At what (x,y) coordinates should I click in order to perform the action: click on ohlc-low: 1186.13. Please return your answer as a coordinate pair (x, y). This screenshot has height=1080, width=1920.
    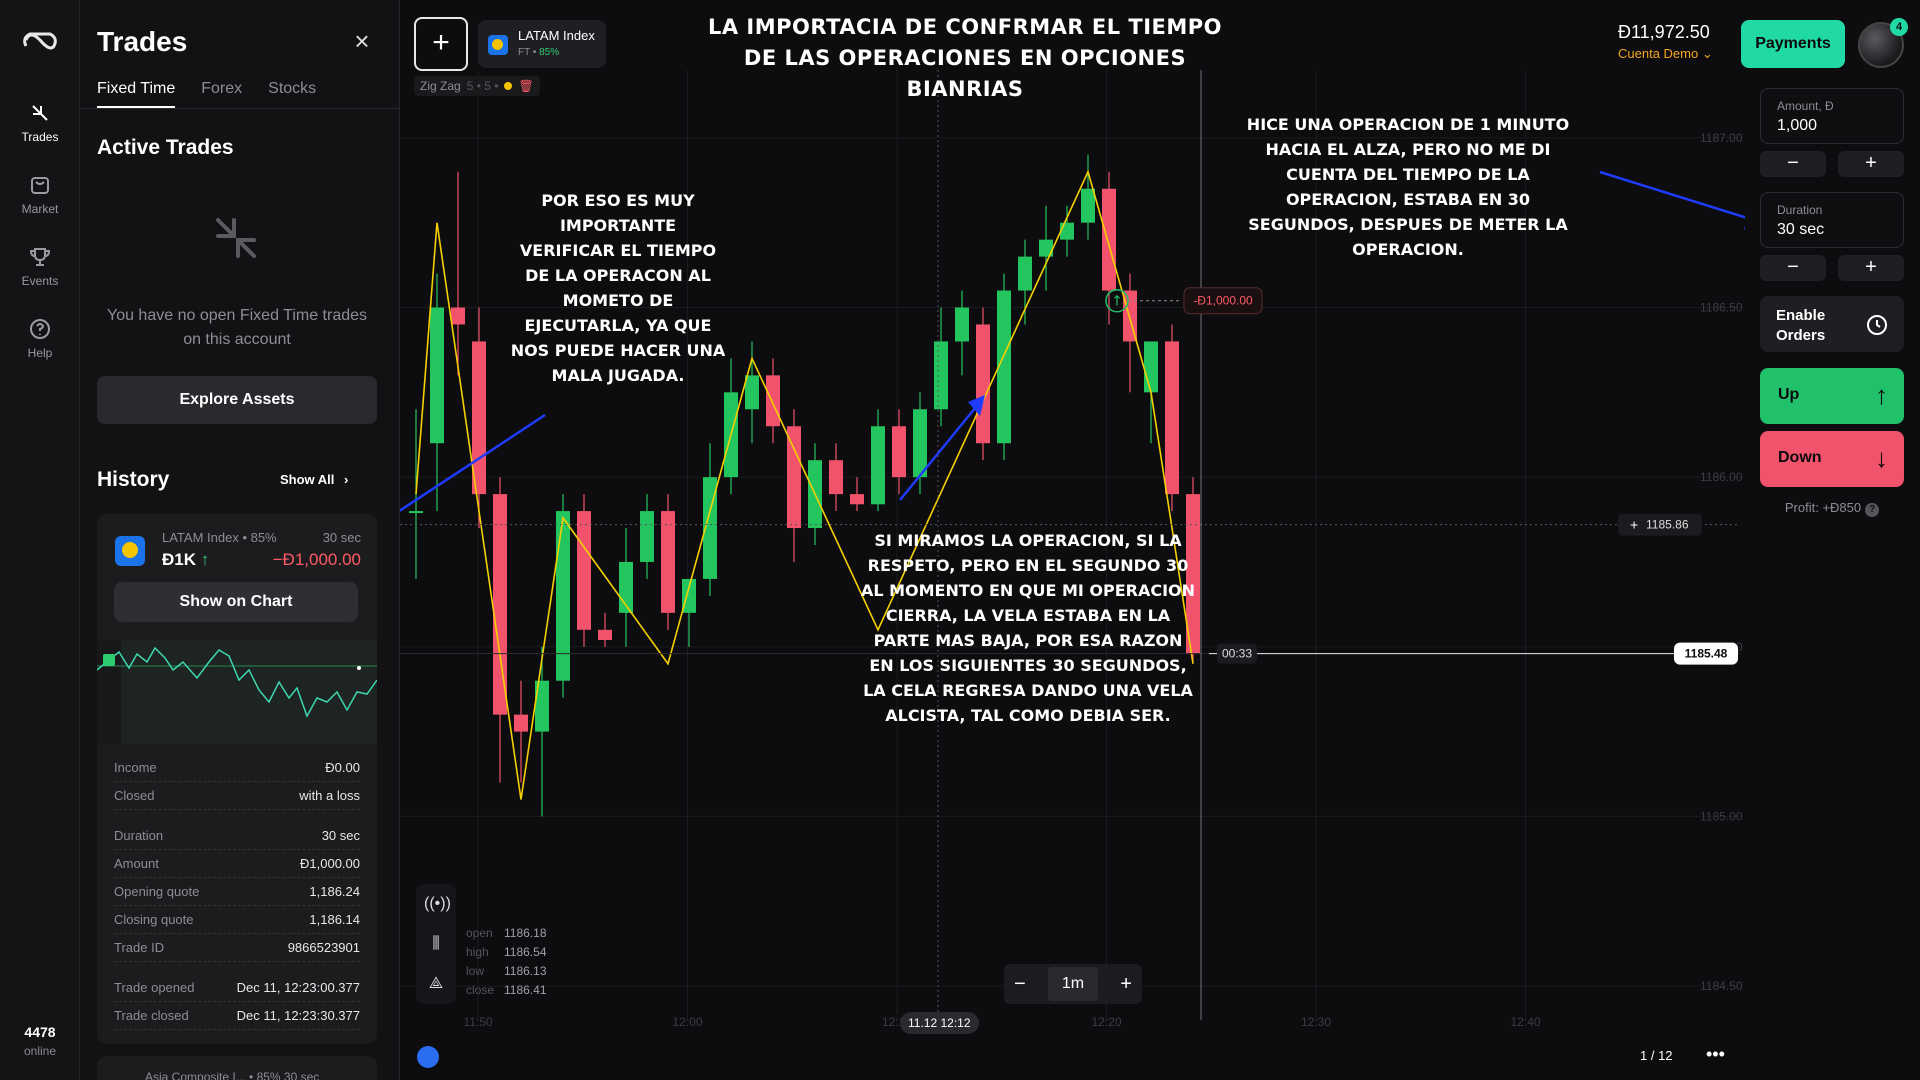
    Looking at the image, I should click on (525, 971).